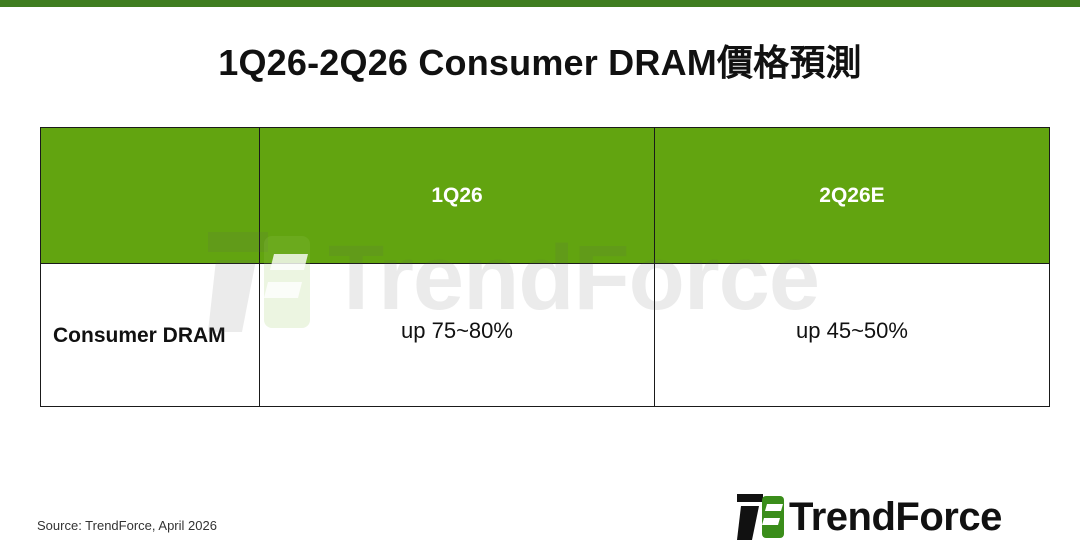  I want to click on cell-2q26e-value: up 45~50%, so click(852, 335).